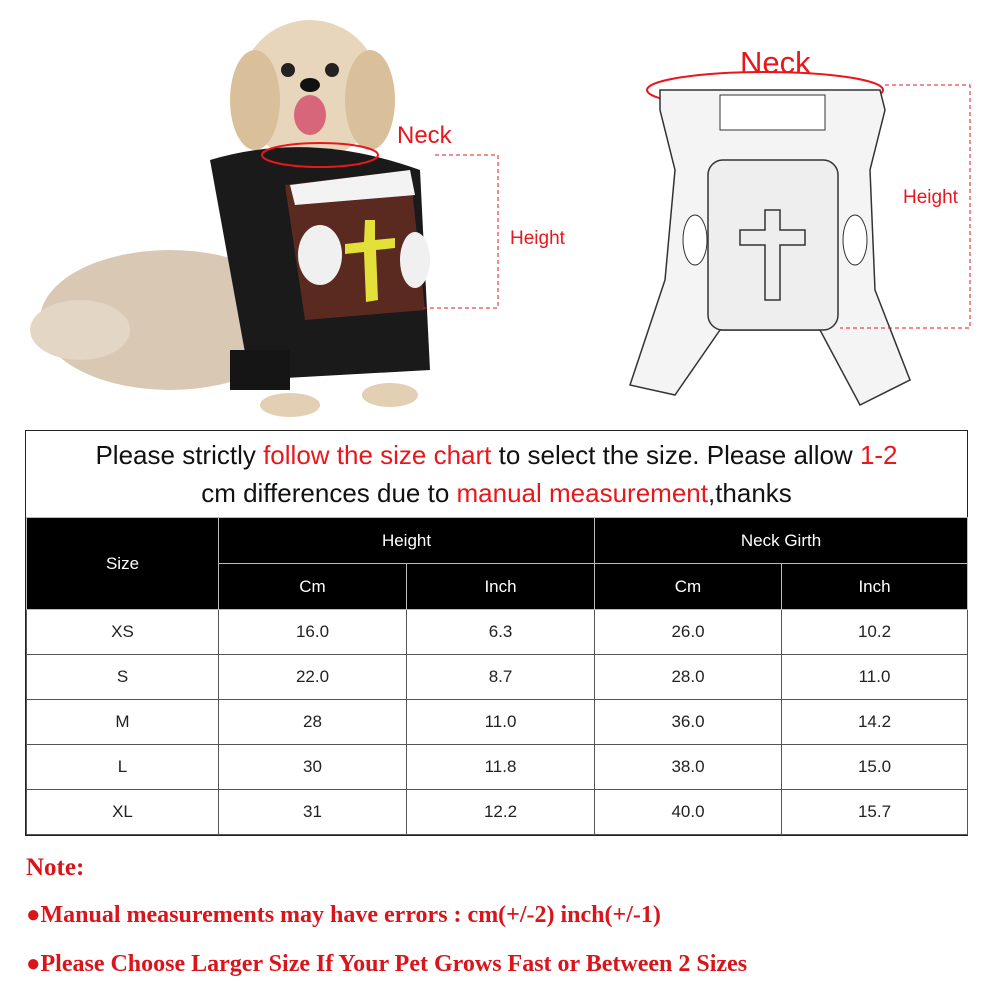 This screenshot has height=1000, width=1000. What do you see at coordinates (122, 677) in the screenshot?
I see `size-cell: S` at bounding box center [122, 677].